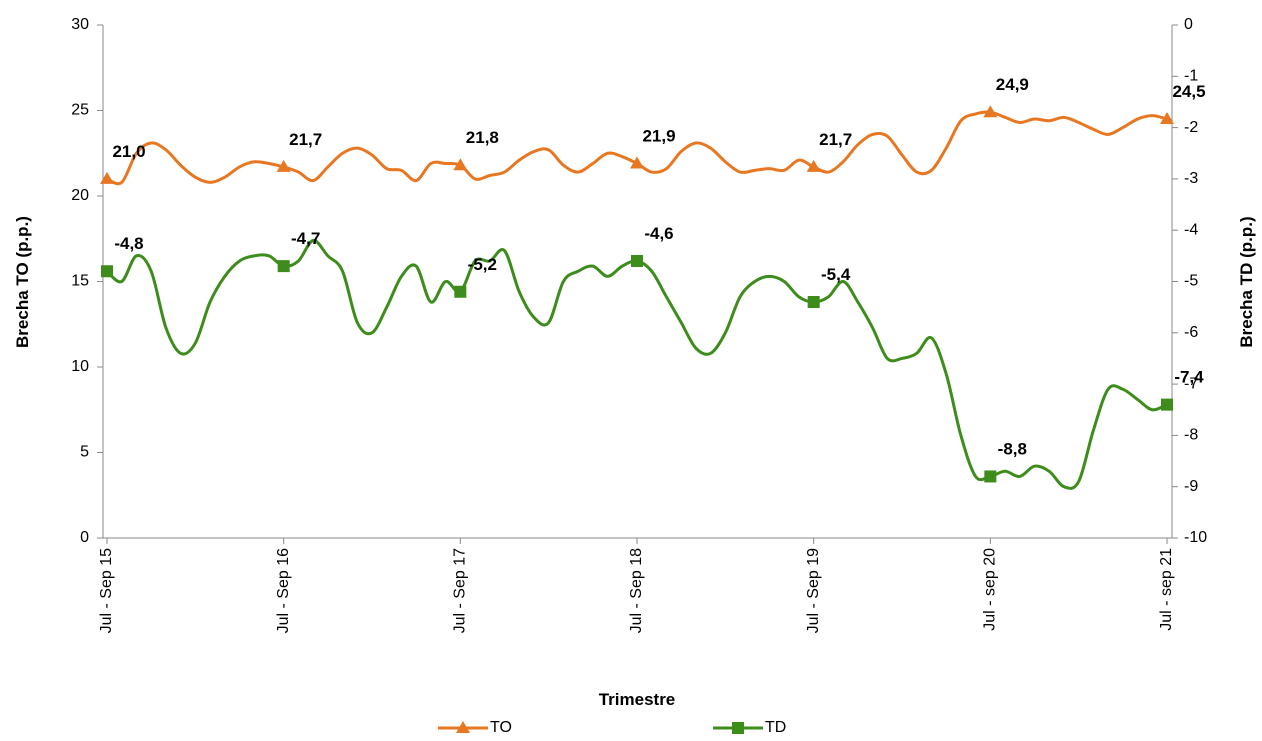 The height and width of the screenshot is (741, 1262). I want to click on data-label: -4,7, so click(305, 238).